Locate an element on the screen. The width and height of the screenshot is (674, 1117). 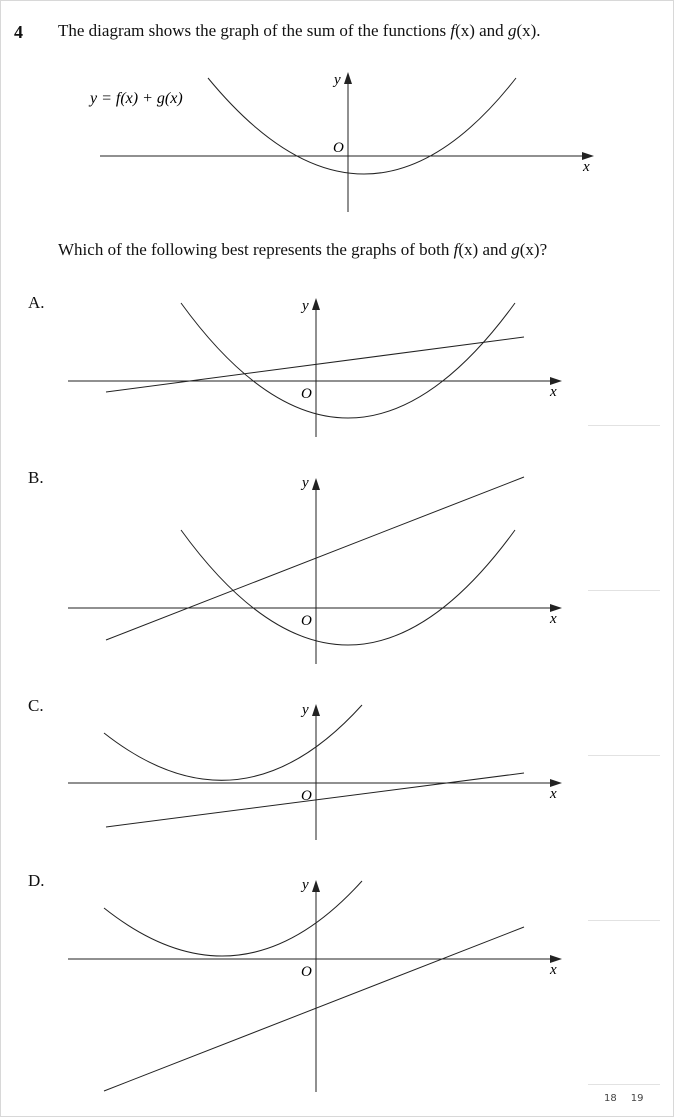
f-symbol: f is located at coordinates (453, 30).